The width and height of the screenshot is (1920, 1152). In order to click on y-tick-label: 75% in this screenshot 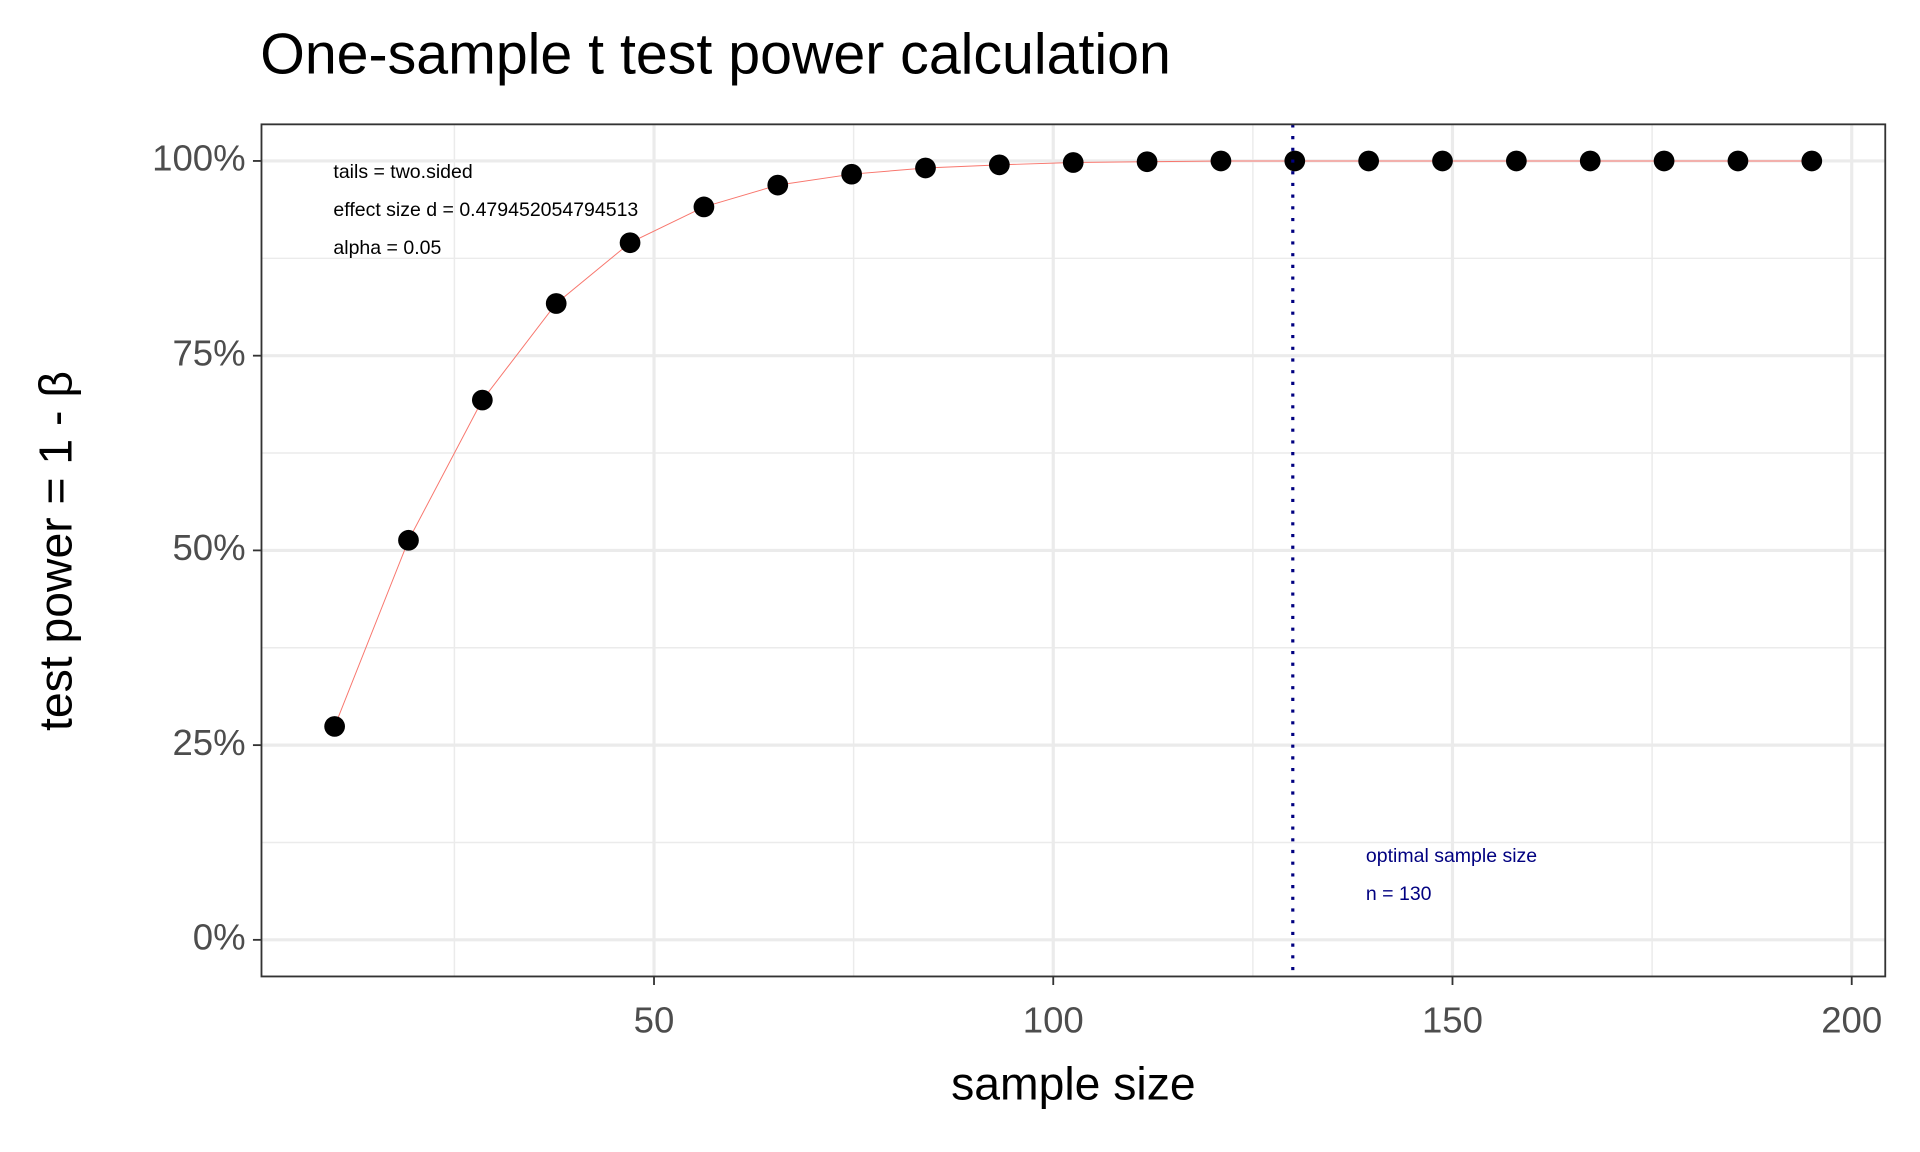, I will do `click(208, 352)`.